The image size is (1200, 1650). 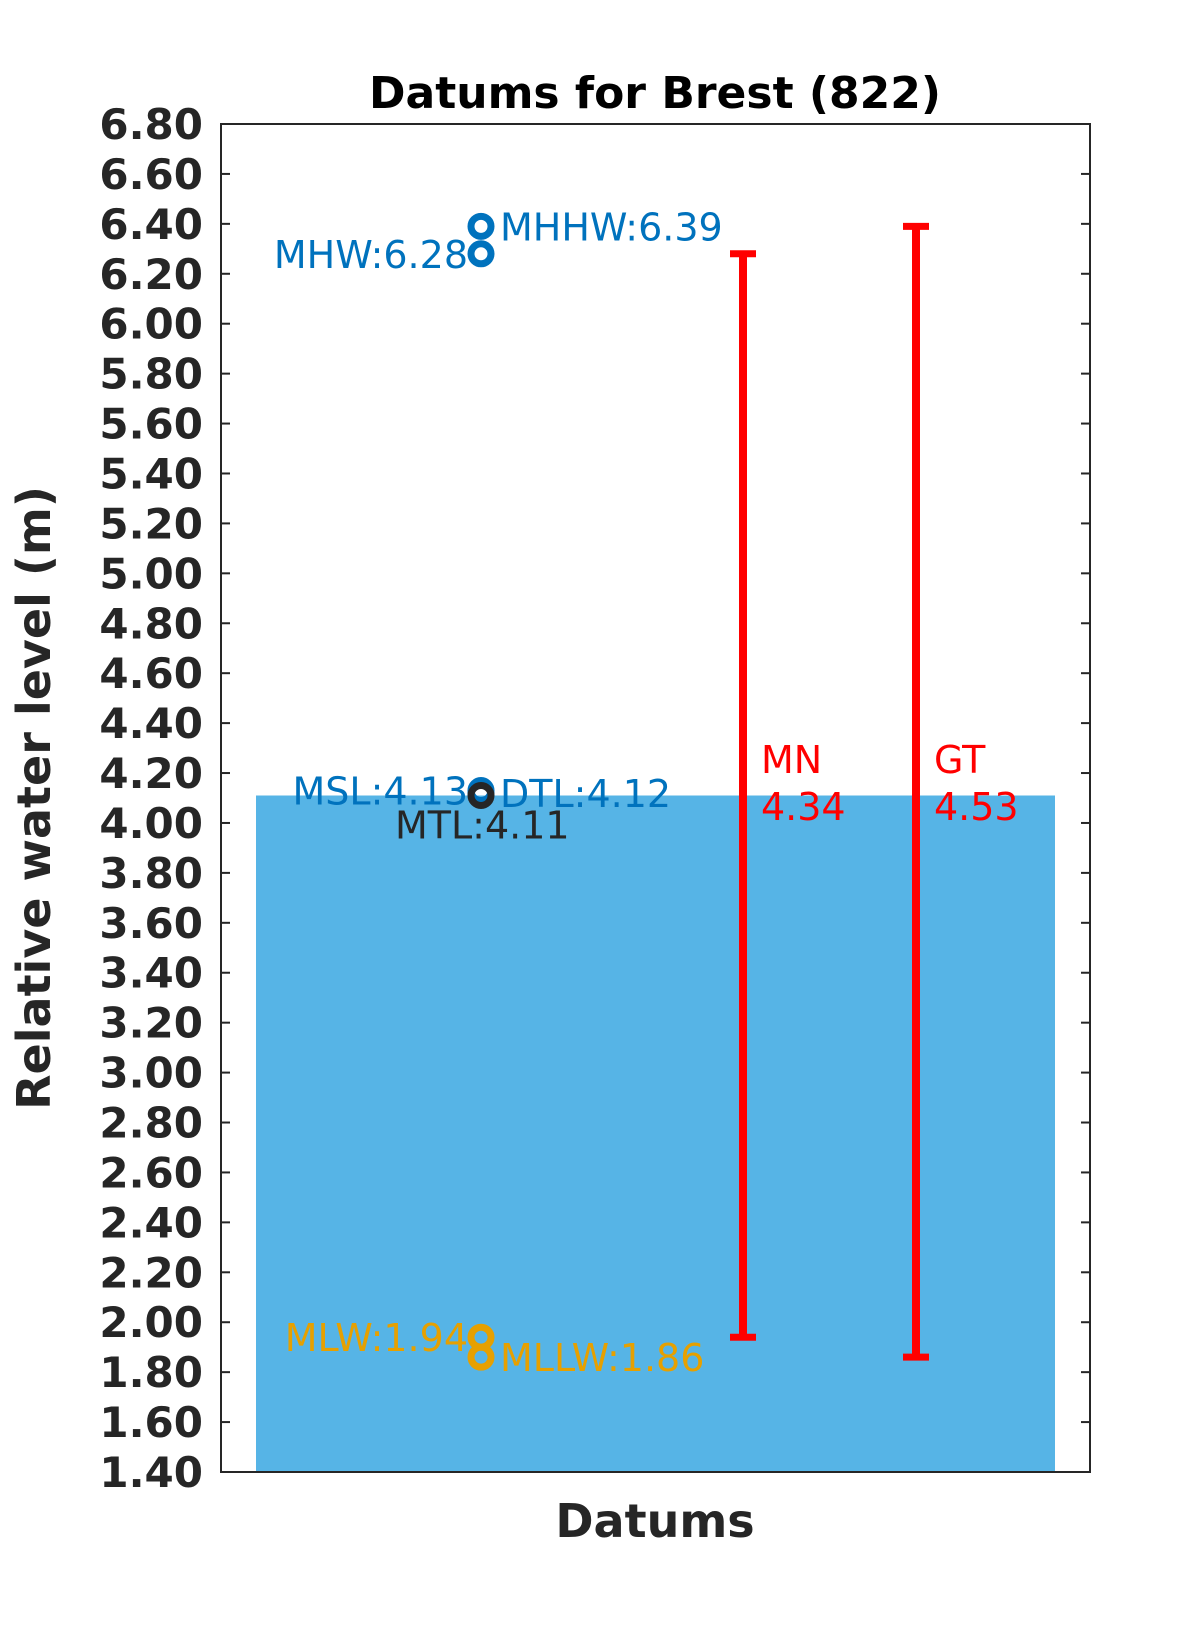 I want to click on y-tick-label: 2.40, so click(x=151, y=1222).